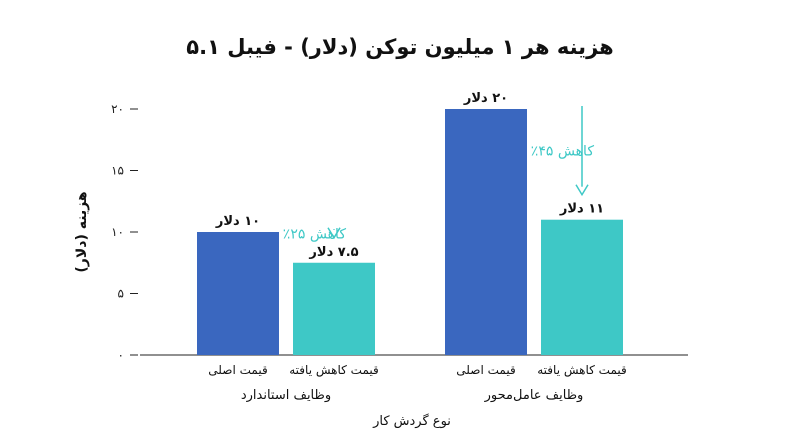 The width and height of the screenshot is (800, 447). I want to click on y-axis-label: هزینه (دلار), so click(82, 231).